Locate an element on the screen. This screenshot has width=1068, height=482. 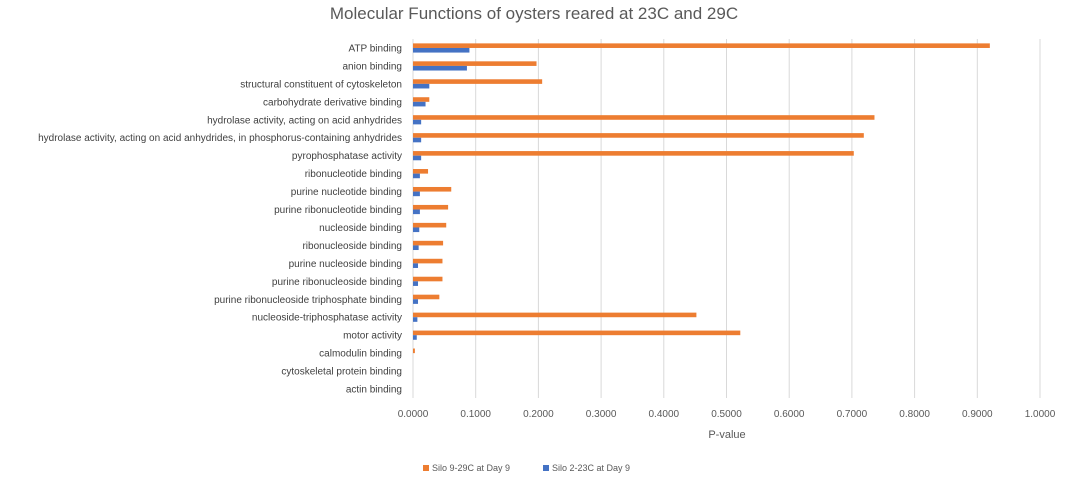
x-tick-label: 0.6000 is located at coordinates (789, 414).